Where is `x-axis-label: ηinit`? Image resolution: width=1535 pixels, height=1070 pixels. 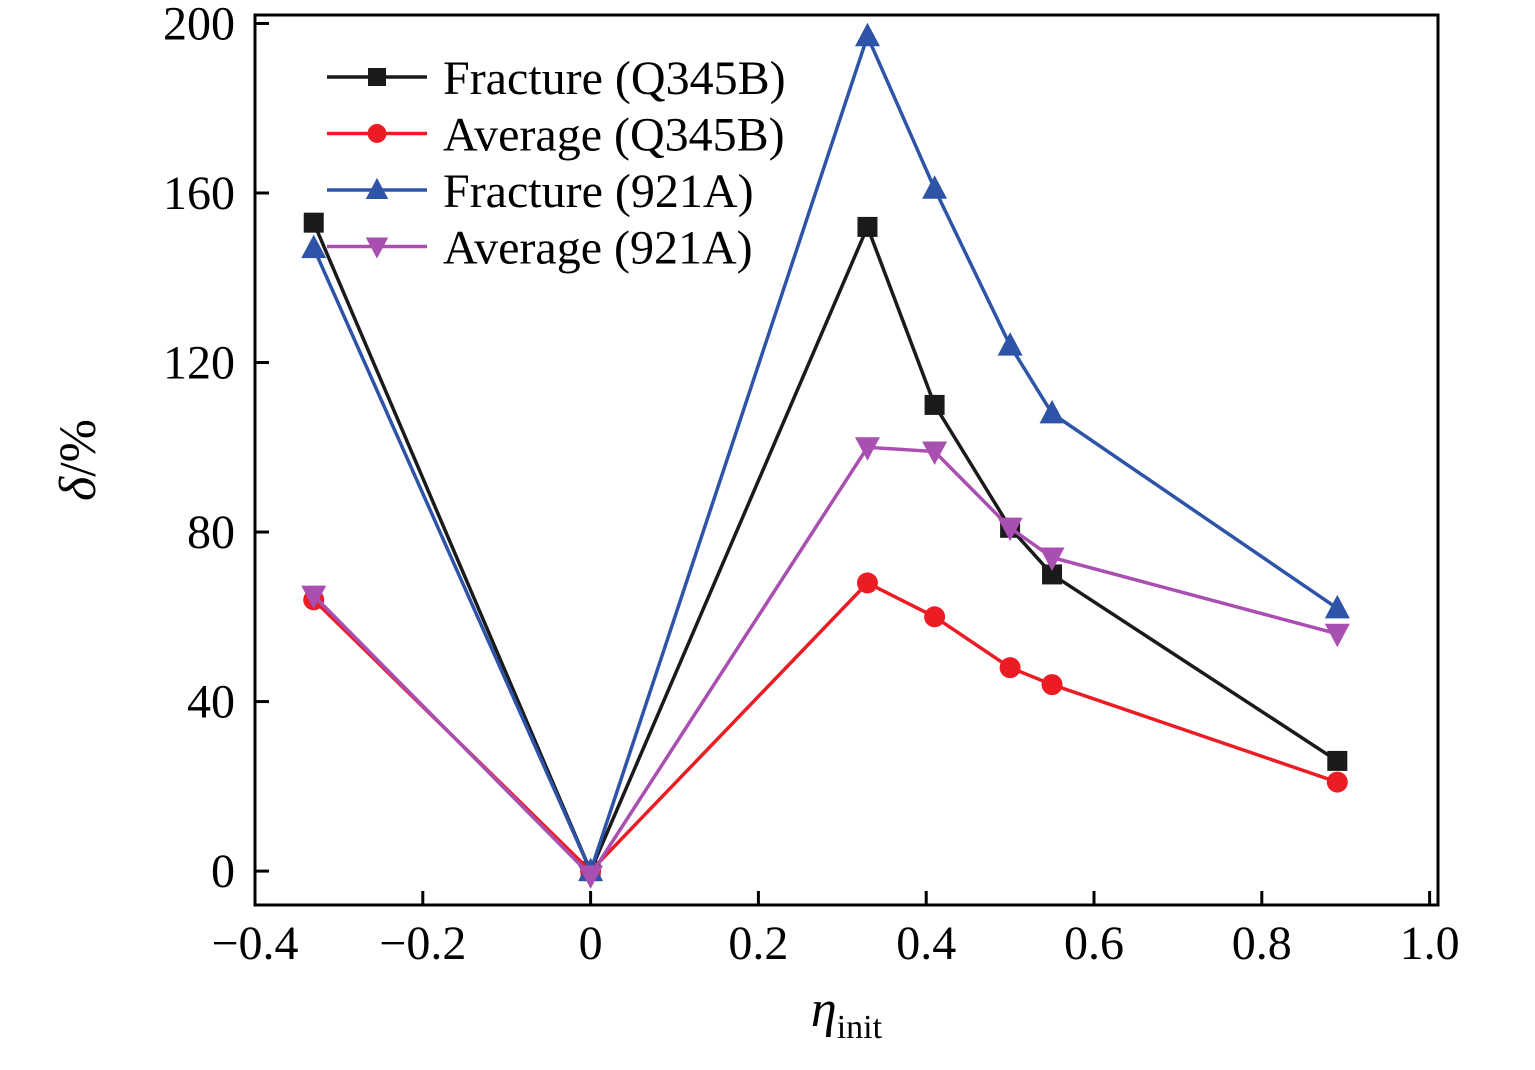
x-axis-label: ηinit is located at coordinates (847, 1013).